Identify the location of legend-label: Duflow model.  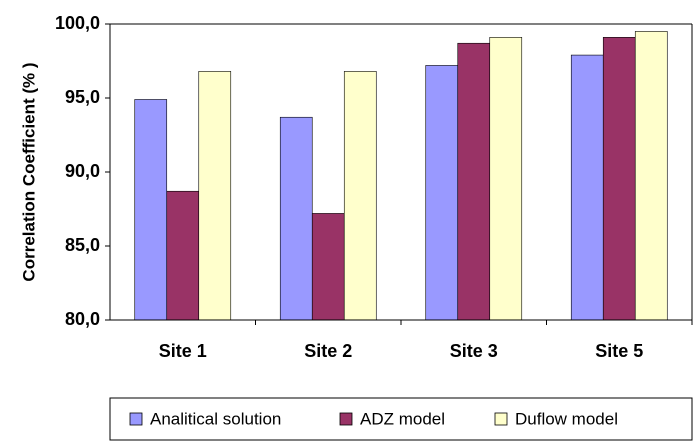
(566, 418).